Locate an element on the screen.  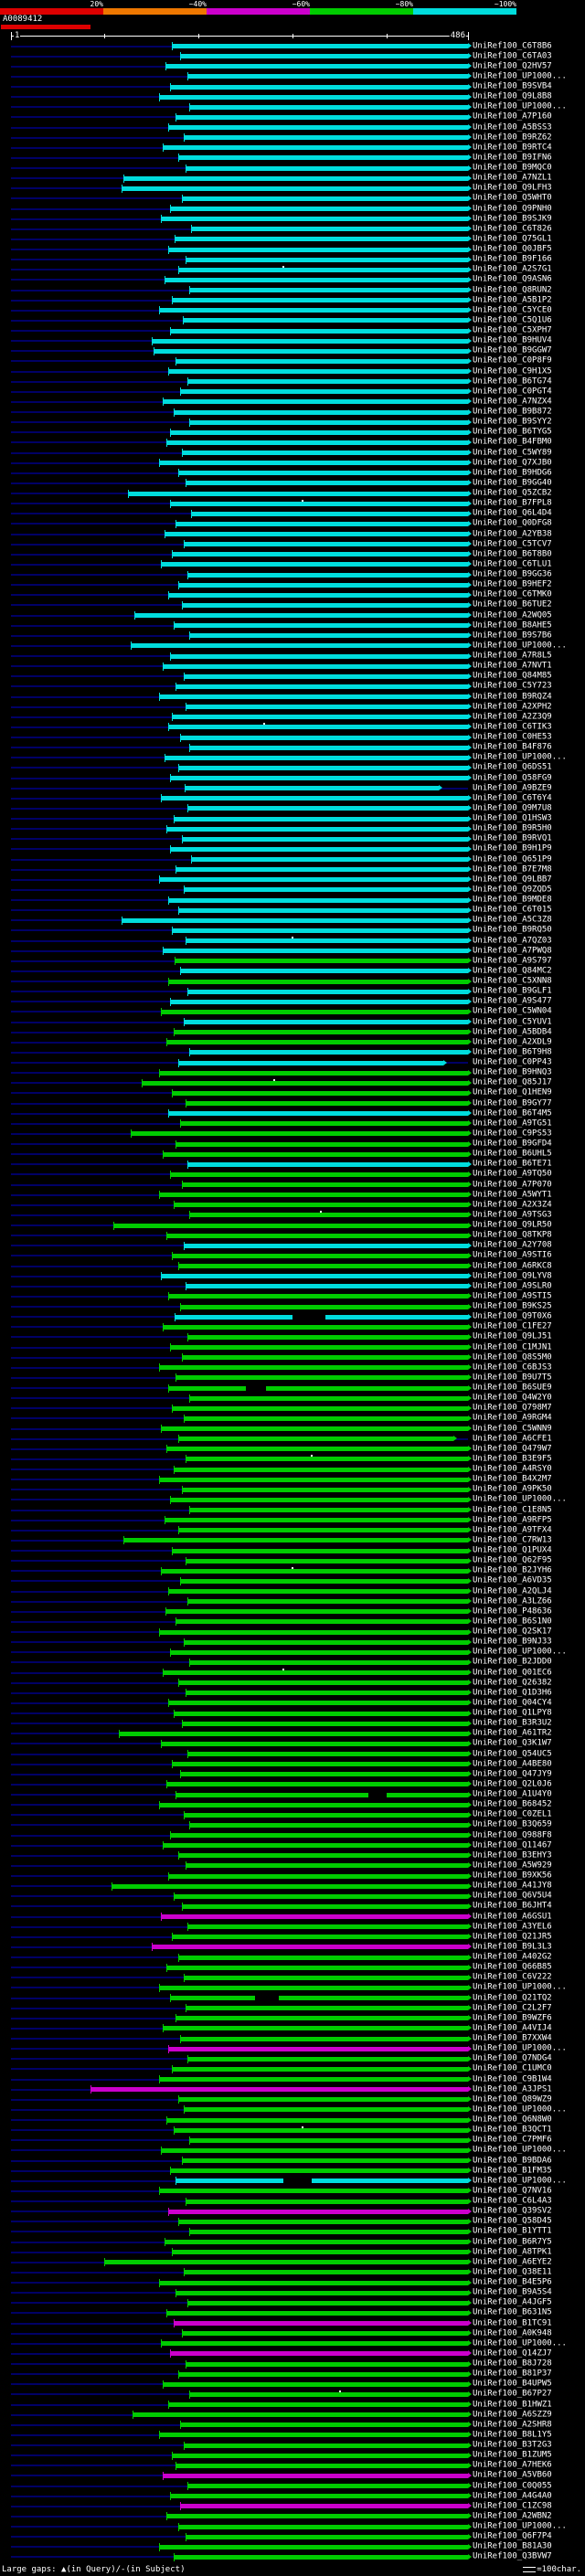
hit-label: UniRef100_Q9M7U8 is located at coordinates (512, 808).